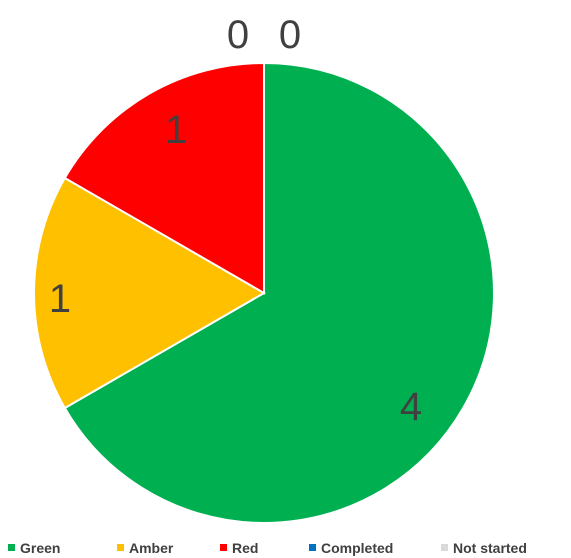  Describe the element at coordinates (238, 35) in the screenshot. I see `data-label-completed: 0` at that location.